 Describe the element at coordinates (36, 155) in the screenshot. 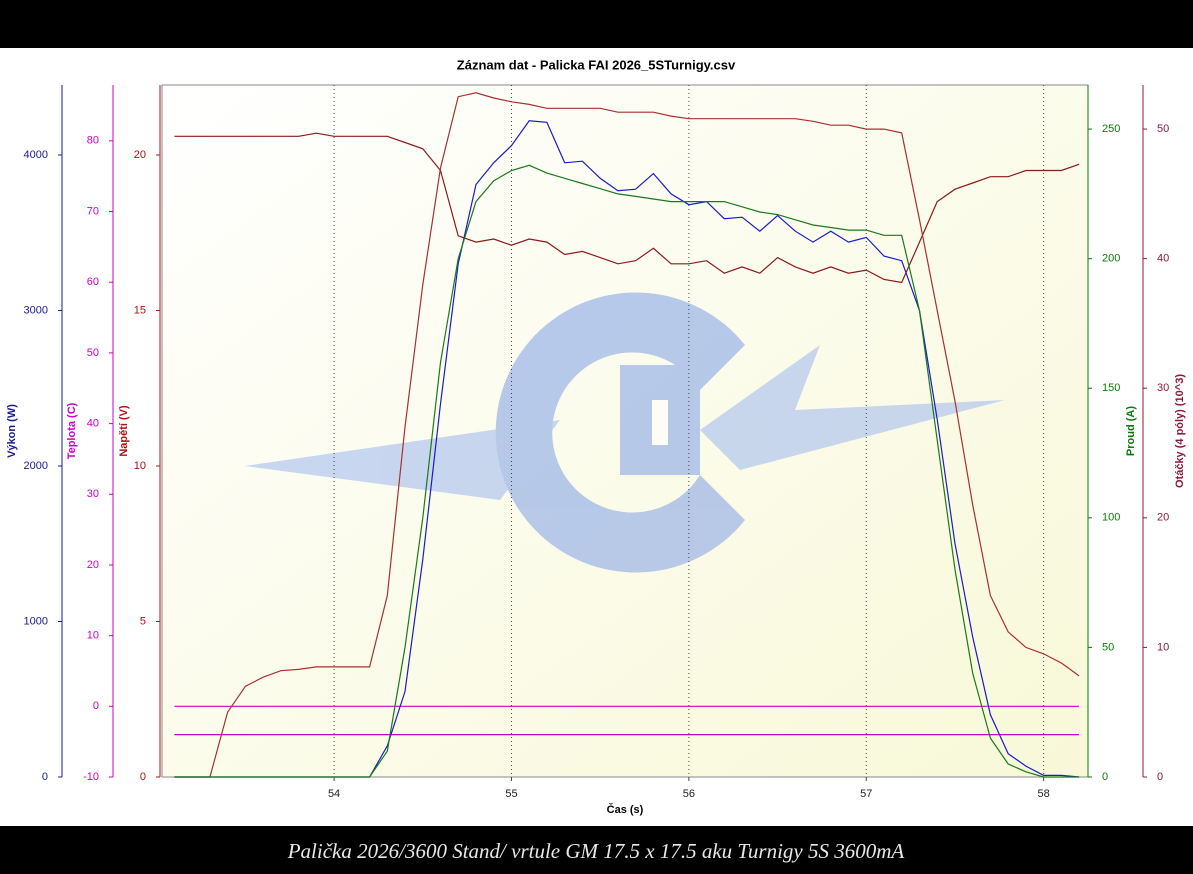

I see `y-tick-label: 4000` at that location.